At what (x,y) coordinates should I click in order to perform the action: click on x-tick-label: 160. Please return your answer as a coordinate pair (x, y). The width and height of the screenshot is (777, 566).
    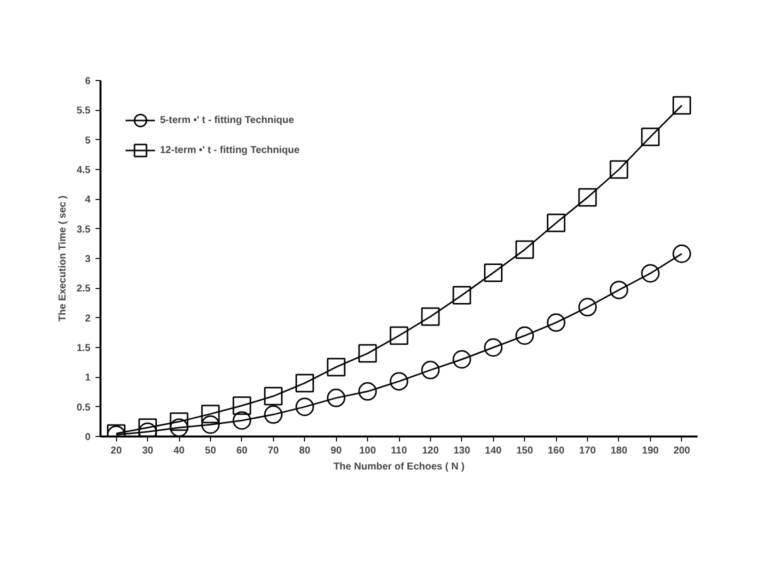
    Looking at the image, I should click on (556, 451).